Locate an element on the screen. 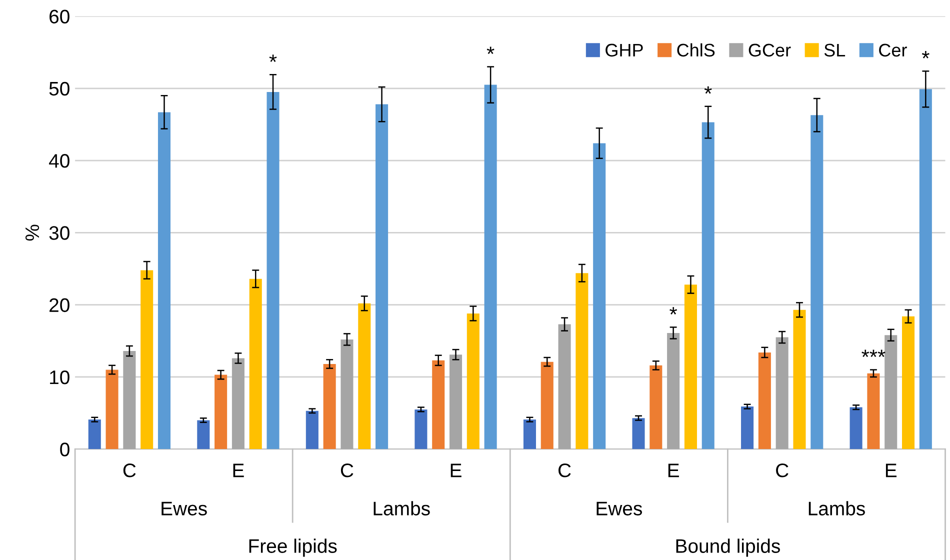  legend-label: ChlS is located at coordinates (696, 50).